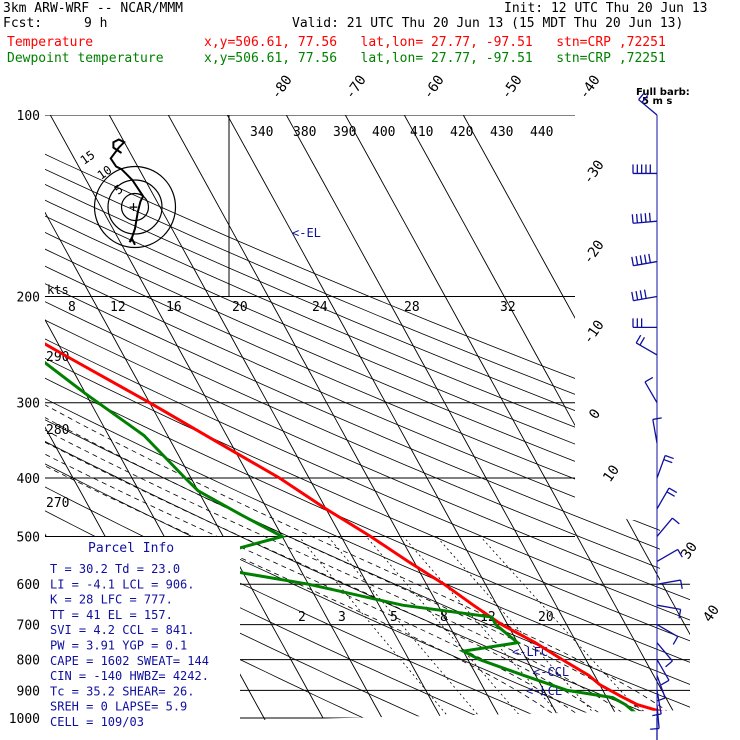 The image size is (740, 740). Describe the element at coordinates (611, 473) in the screenshot. I see `isotherm-label: 10` at that location.